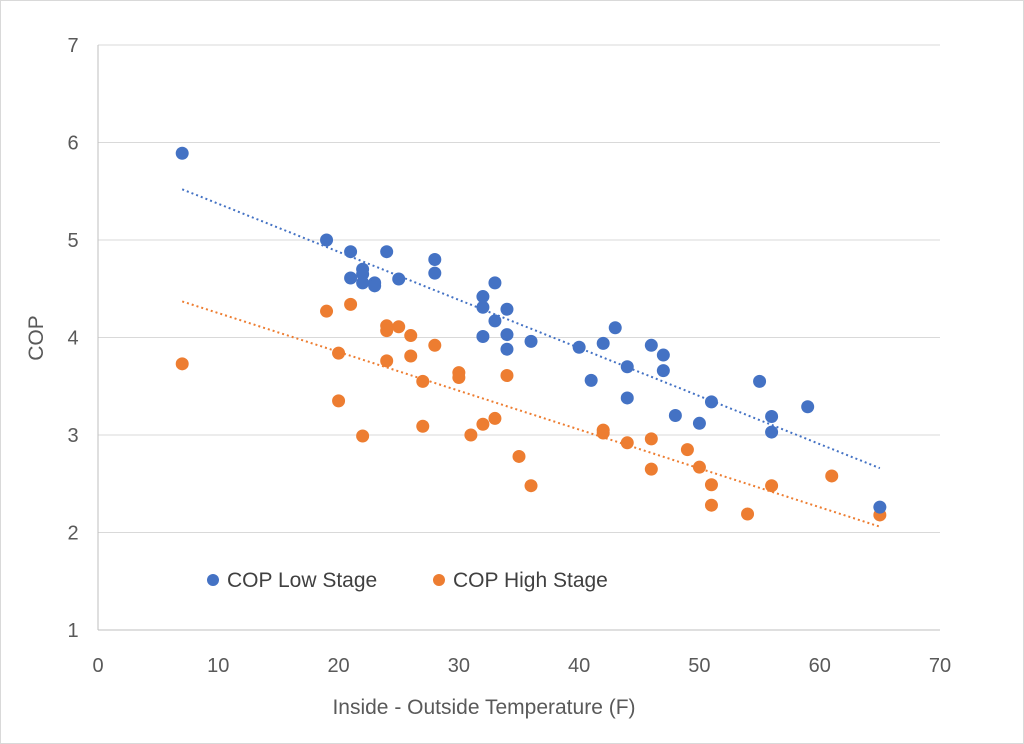 Image resolution: width=1024 pixels, height=744 pixels. What do you see at coordinates (72, 144) in the screenshot?
I see `y-tick-label: 6` at bounding box center [72, 144].